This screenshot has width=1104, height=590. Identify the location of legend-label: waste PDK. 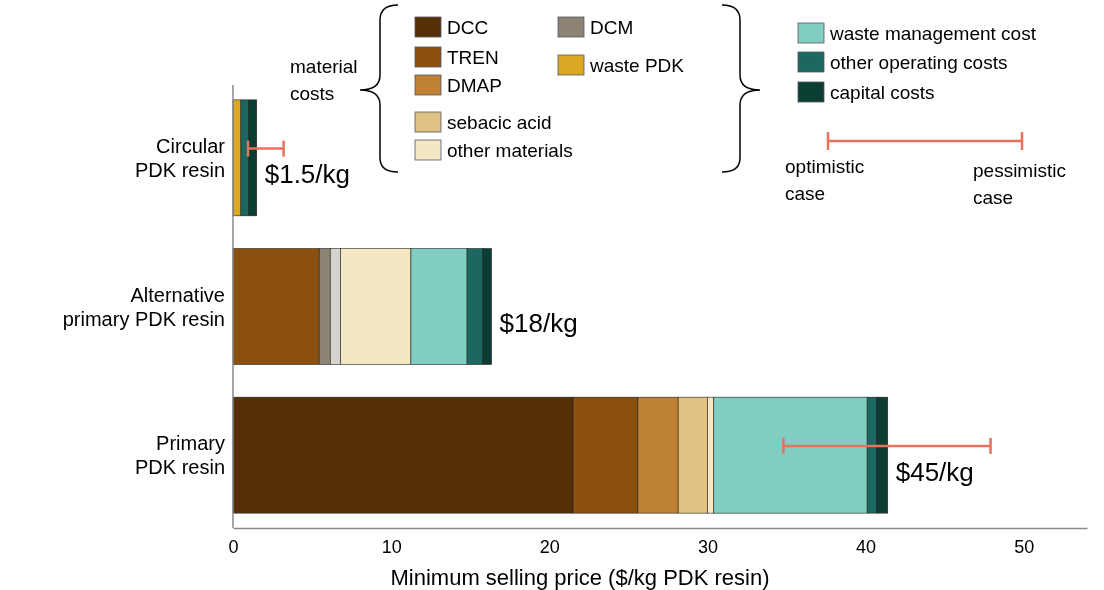
(637, 65).